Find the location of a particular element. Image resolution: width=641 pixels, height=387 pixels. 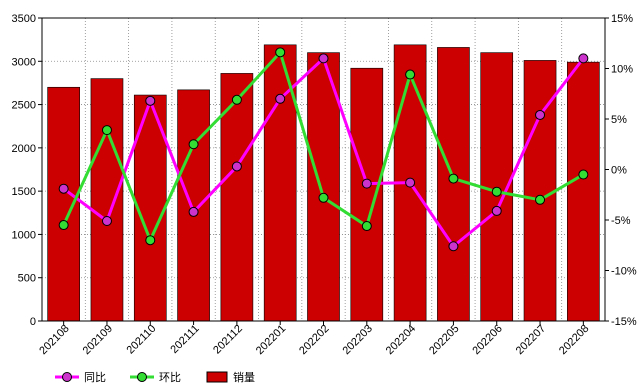

y-right-tick-label: -15% is located at coordinates (624, 322).